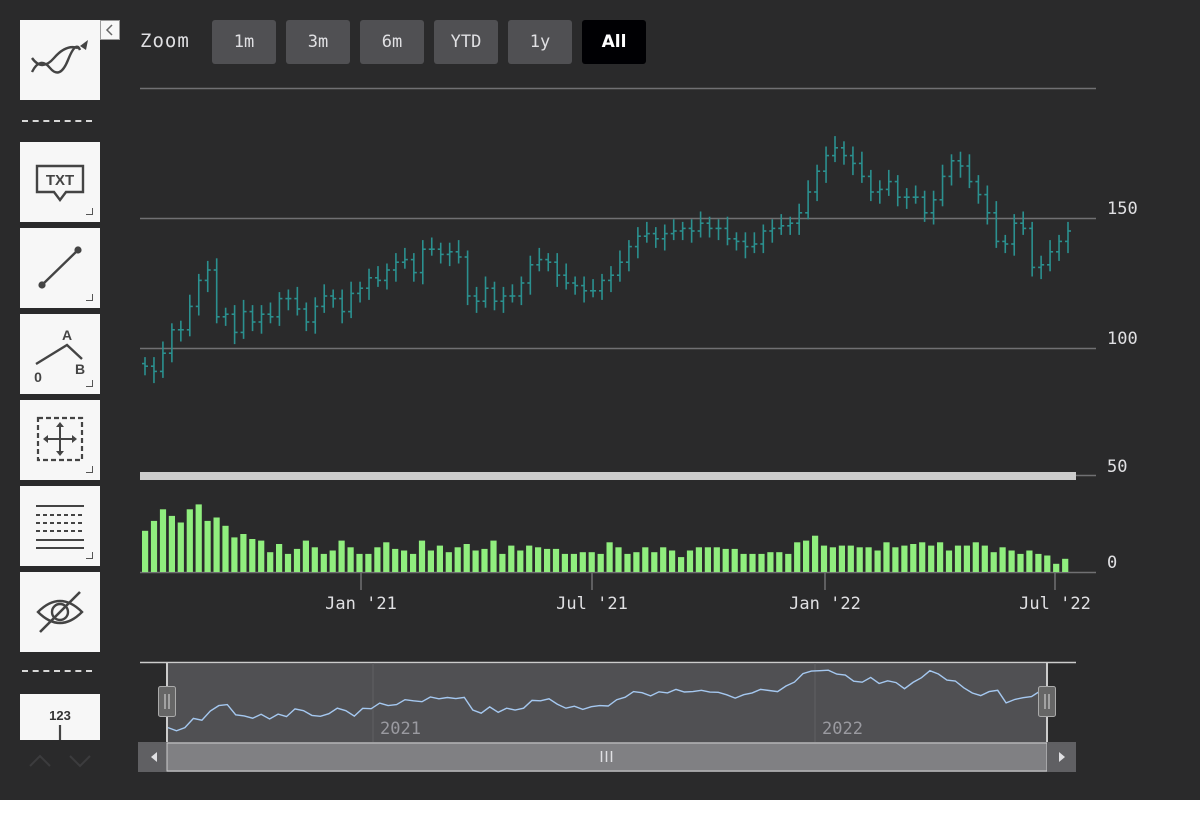 The width and height of the screenshot is (1200, 840). I want to click on arrow-right-icon, so click(1062, 757).